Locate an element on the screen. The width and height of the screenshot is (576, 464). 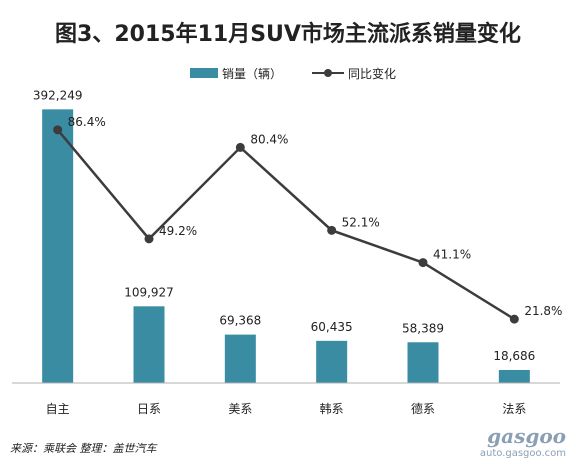
x-tick-label-3: 韩系 is located at coordinates (332, 408).